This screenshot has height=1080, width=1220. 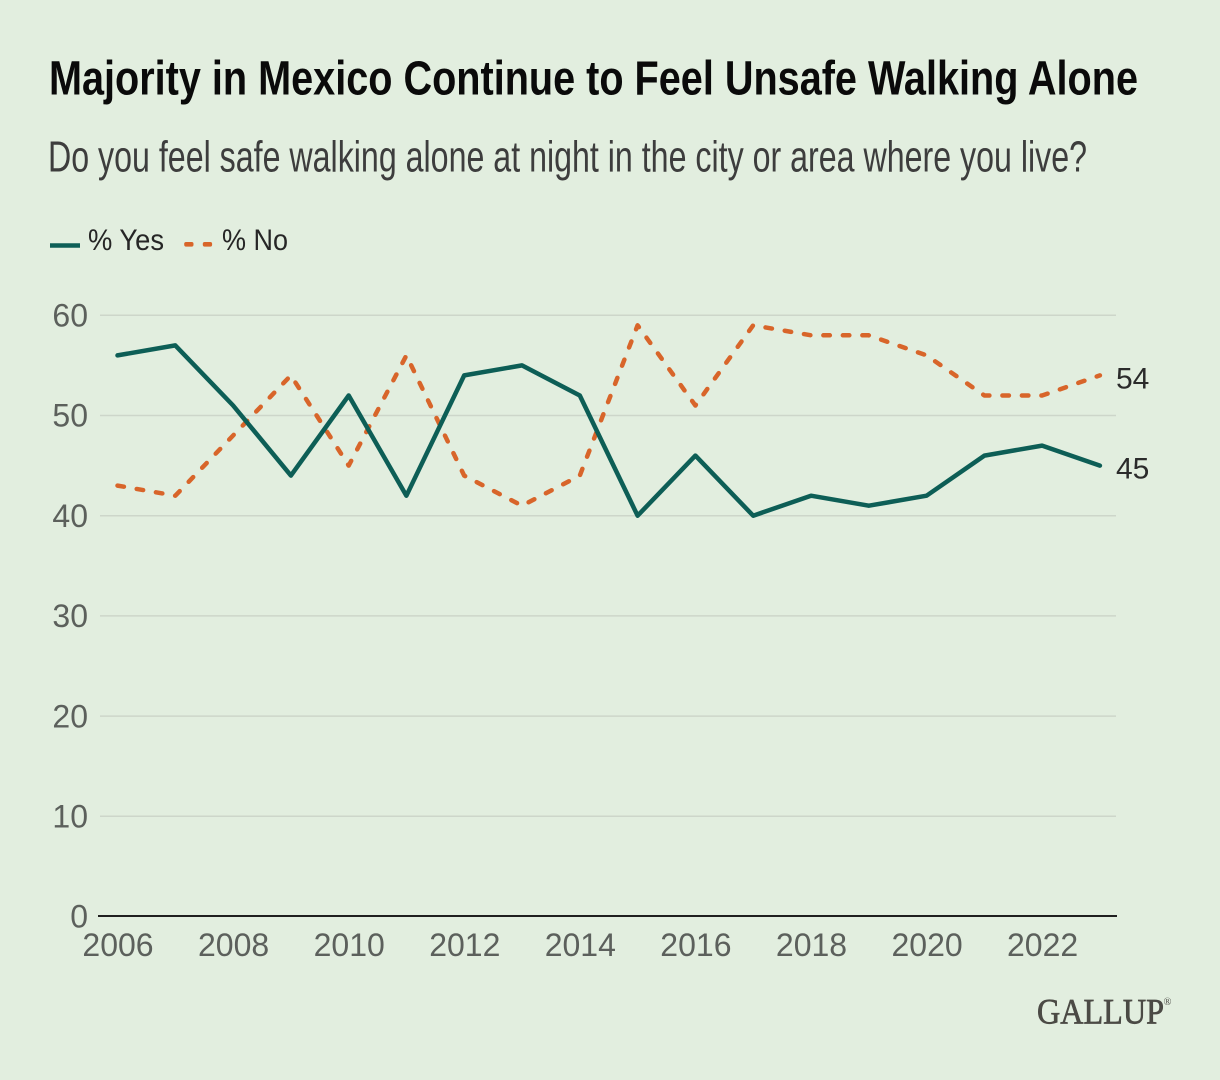 I want to click on svg-text: 45, so click(x=1132, y=469).